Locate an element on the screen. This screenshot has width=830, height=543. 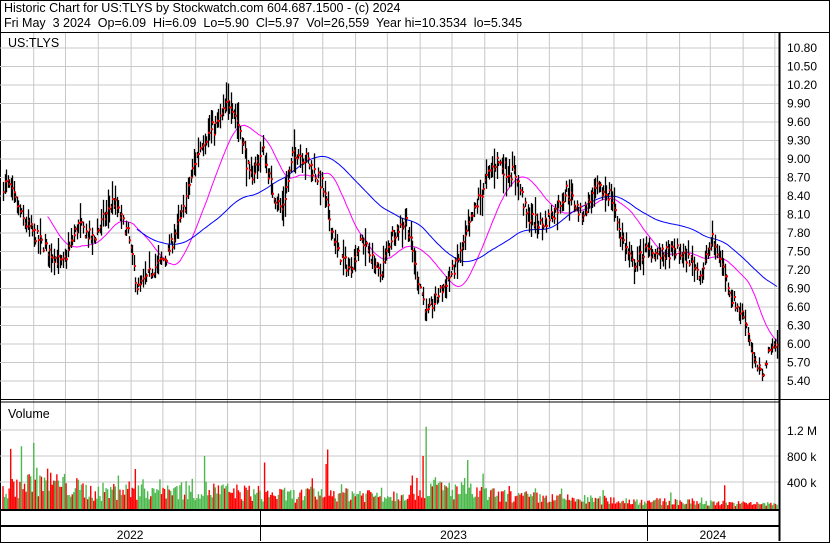
price-tick-label: 10.20 is located at coordinates (802, 85).